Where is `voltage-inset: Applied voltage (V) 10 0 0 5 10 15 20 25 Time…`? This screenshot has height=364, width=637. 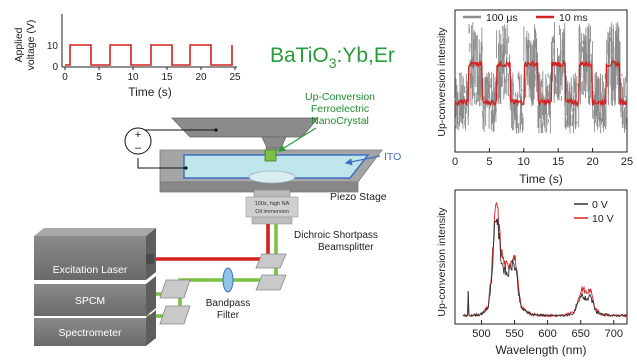
voltage-inset: Applied voltage (V) 10 0 0 5 10 15 20 25 Time… is located at coordinates (127, 56).